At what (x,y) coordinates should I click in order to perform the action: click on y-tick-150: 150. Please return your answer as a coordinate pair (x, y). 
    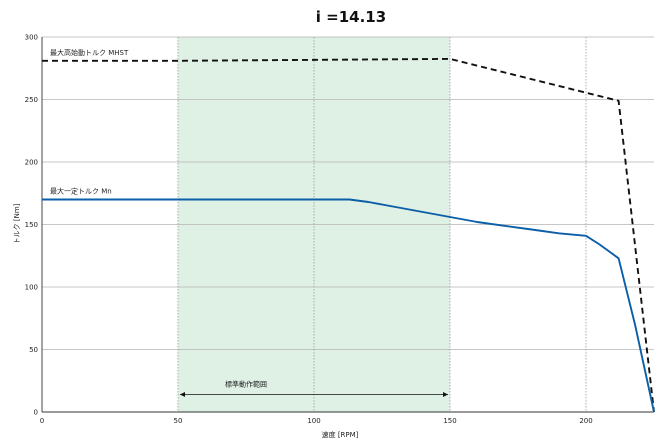
    Looking at the image, I should click on (31, 225).